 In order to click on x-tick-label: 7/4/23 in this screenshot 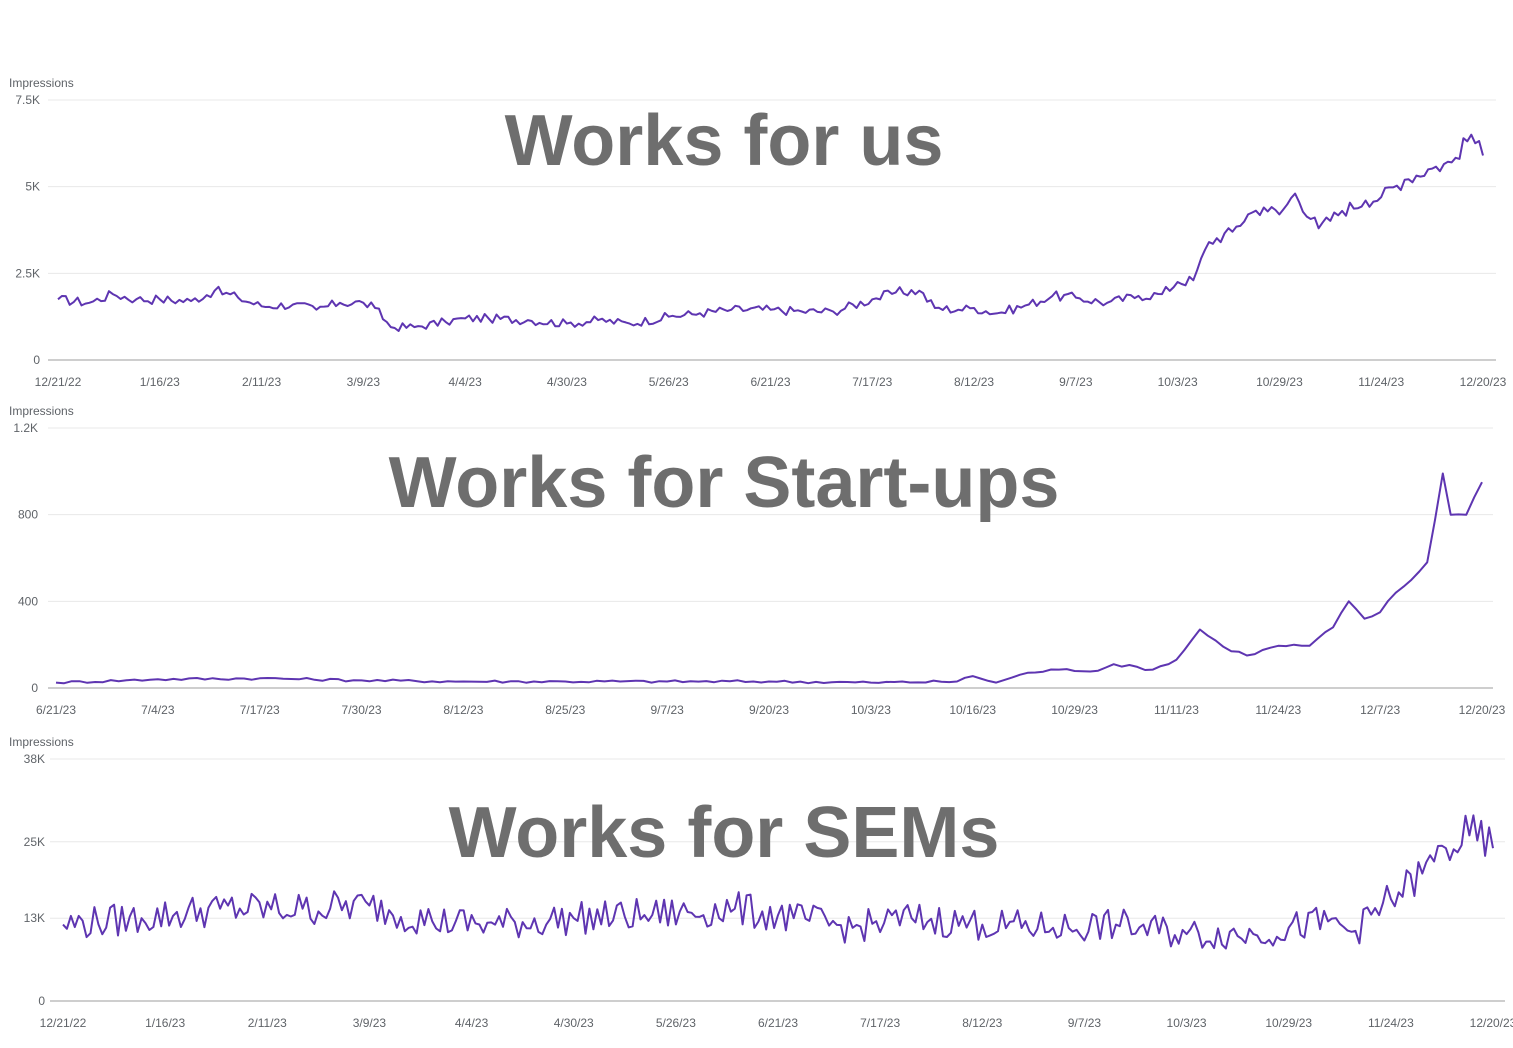, I will do `click(158, 710)`.